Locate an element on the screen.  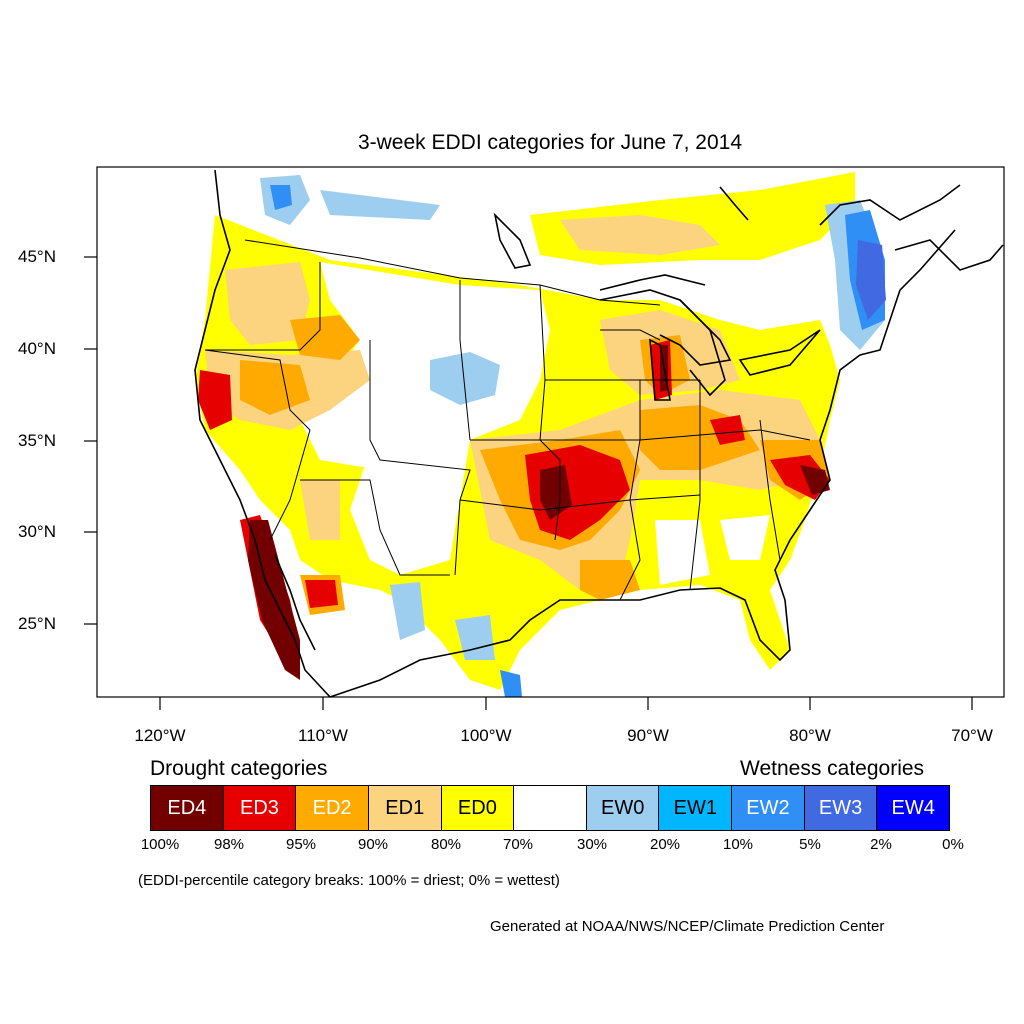
percentile-label: 95% is located at coordinates (301, 844).